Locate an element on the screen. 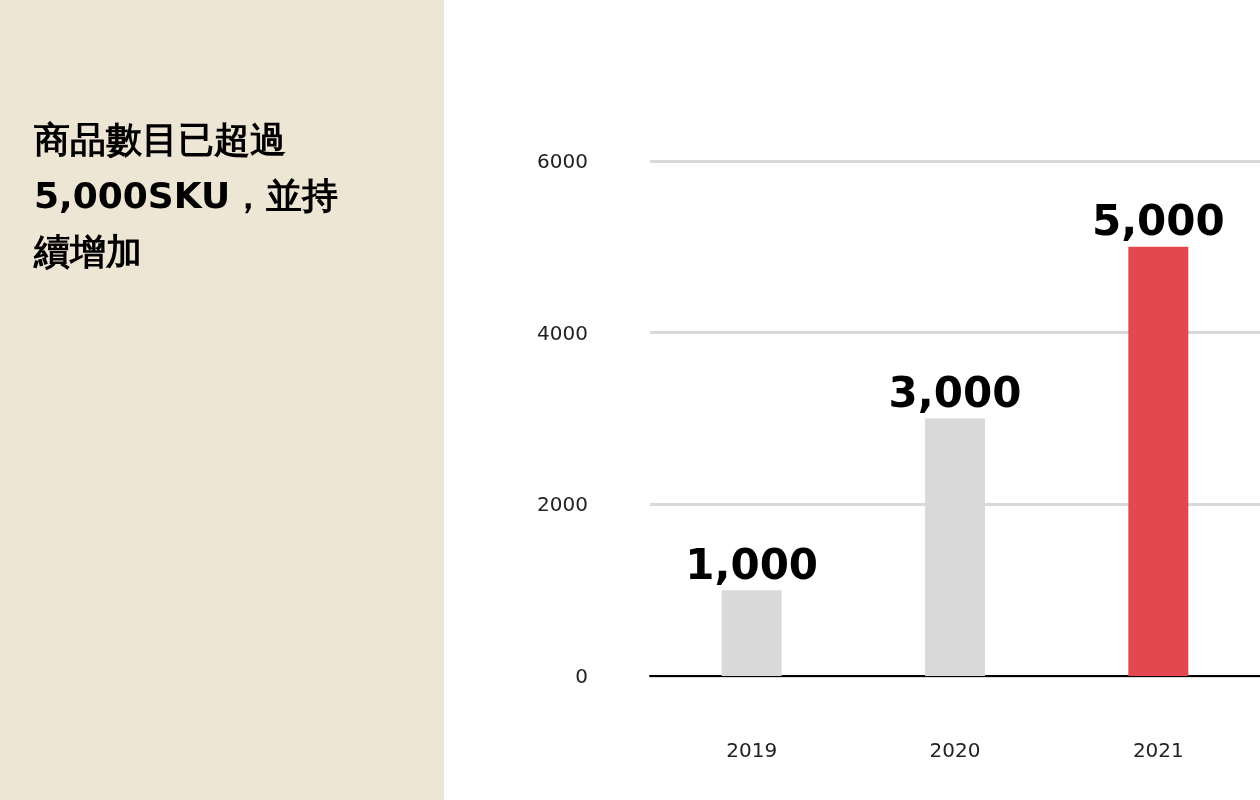 This screenshot has width=1260, height=800. text: 商品數目已超過5,000SKU，並持續增加 is located at coordinates (187, 196).